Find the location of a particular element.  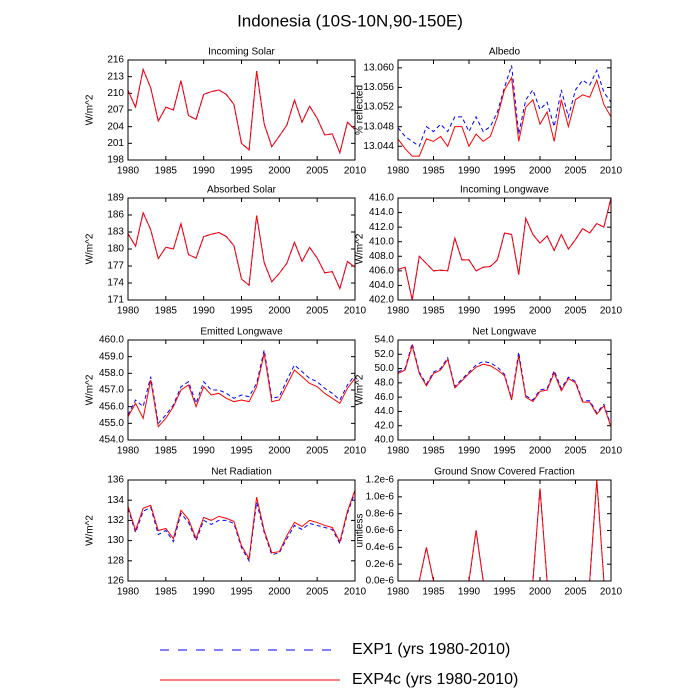

y-tick-label: 42.0 is located at coordinates (385, 425).